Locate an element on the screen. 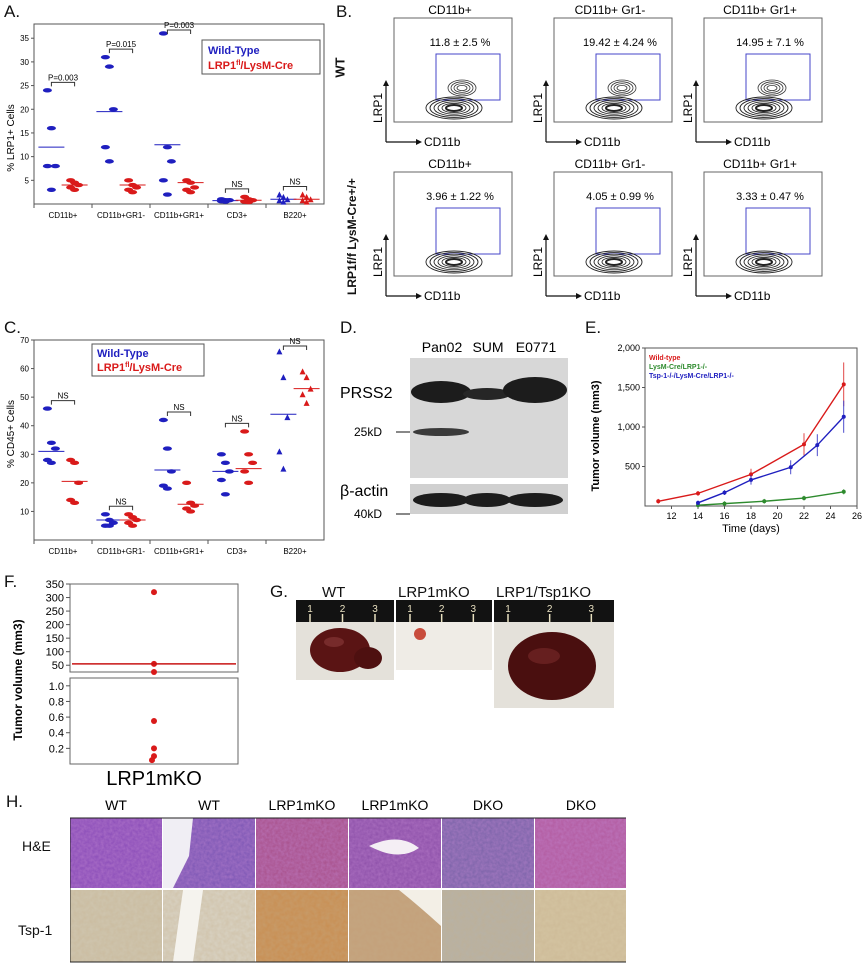  panel-a-yticks: 5 10 15 20 25 30 35 is located at coordinates (27, 109).